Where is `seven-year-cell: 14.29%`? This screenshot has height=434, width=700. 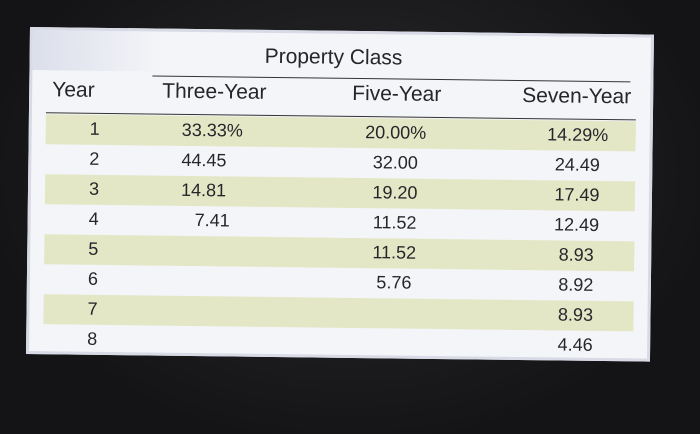
seven-year-cell: 14.29% is located at coordinates (578, 135).